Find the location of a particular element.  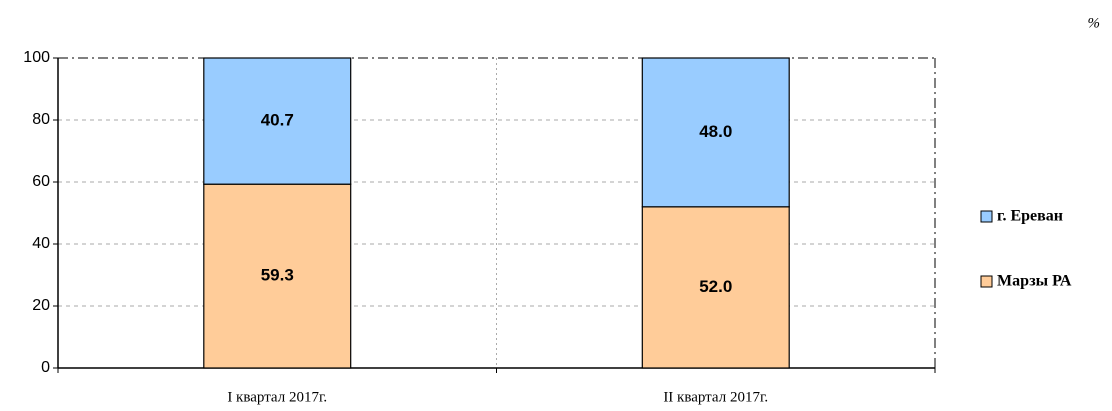

y-tick-label: 60 is located at coordinates (41, 181).